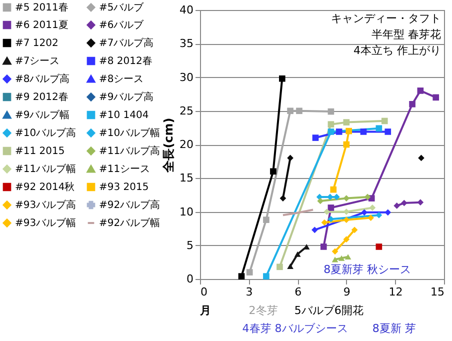 This screenshot has height=341, width=452. Describe the element at coordinates (124, 187) in the screenshot. I see `legend-label: #93 2015` at that location.